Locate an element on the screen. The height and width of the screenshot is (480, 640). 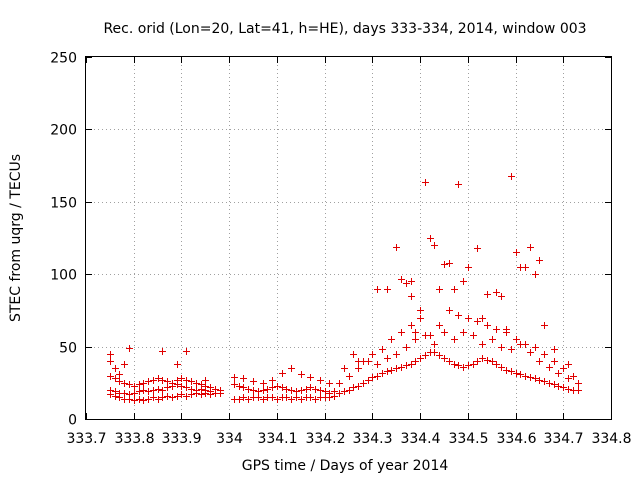
x-tick-label: 334.2 is located at coordinates (325, 439).